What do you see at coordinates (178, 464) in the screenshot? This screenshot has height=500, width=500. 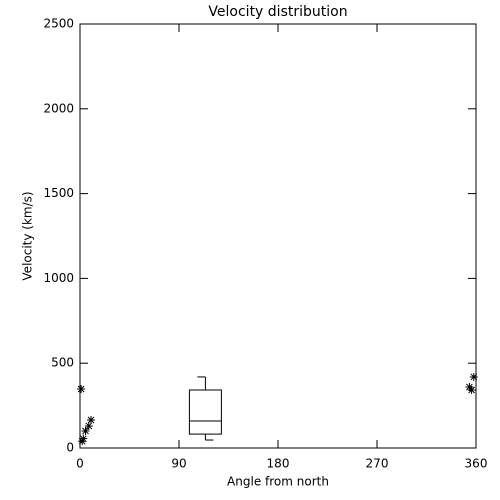 I see `x-tick-label: 90` at bounding box center [178, 464].